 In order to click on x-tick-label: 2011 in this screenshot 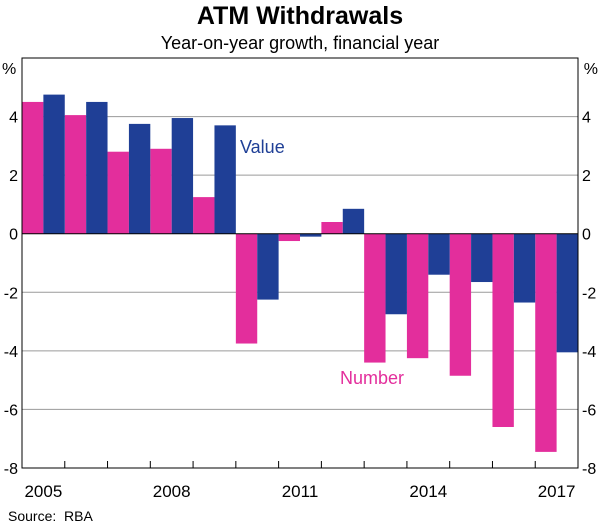, I will do `click(300, 491)`.